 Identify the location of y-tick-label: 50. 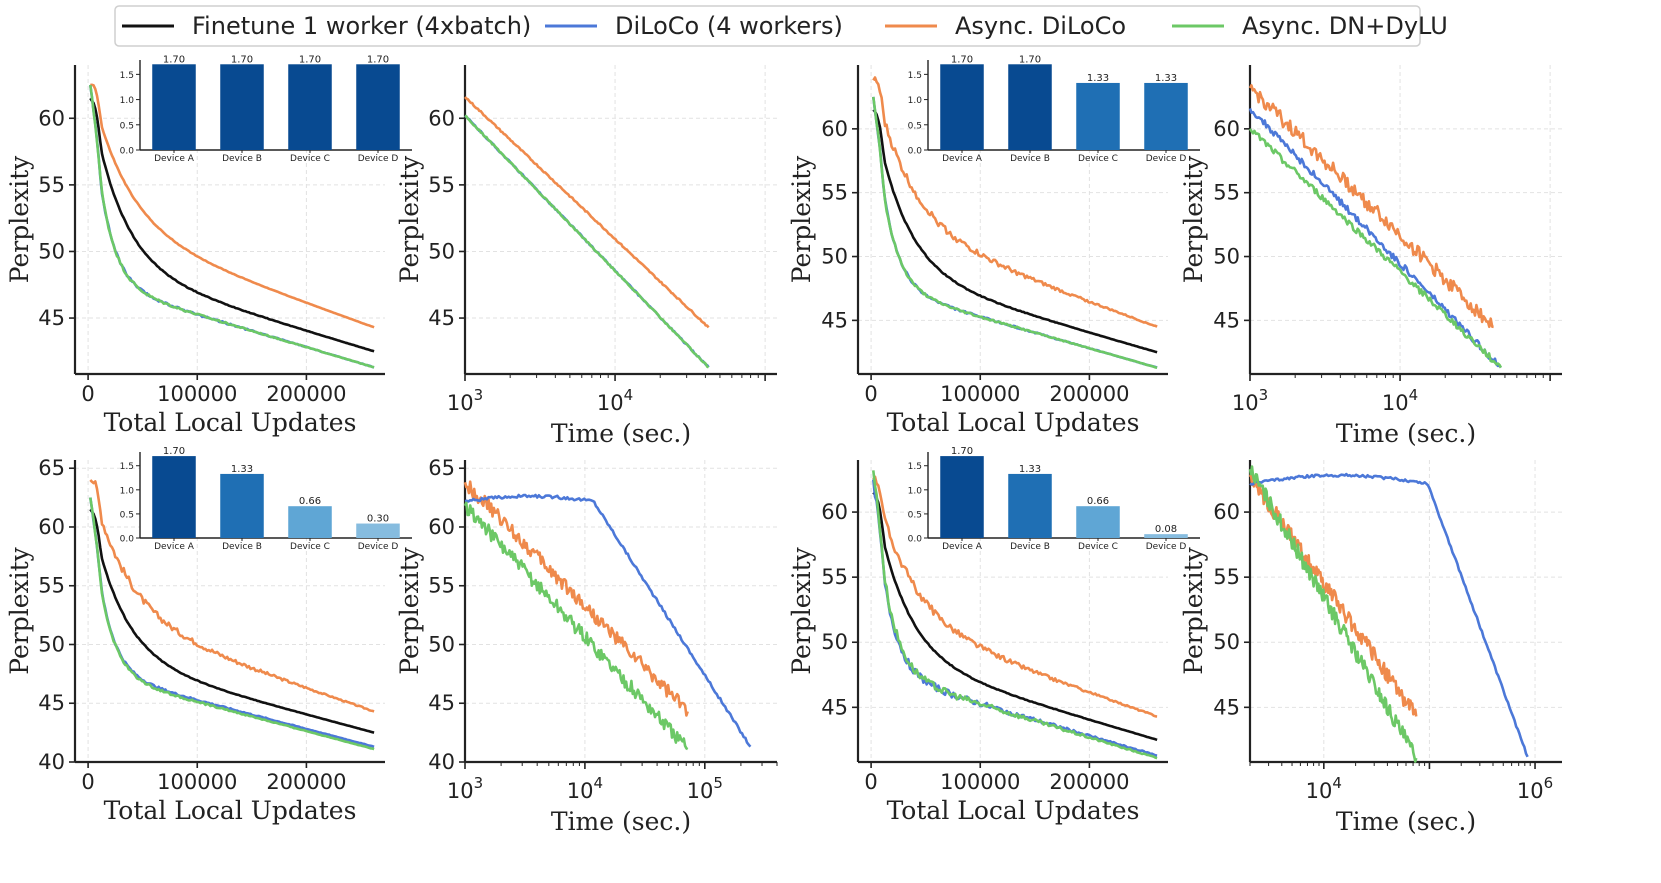
(441, 644).